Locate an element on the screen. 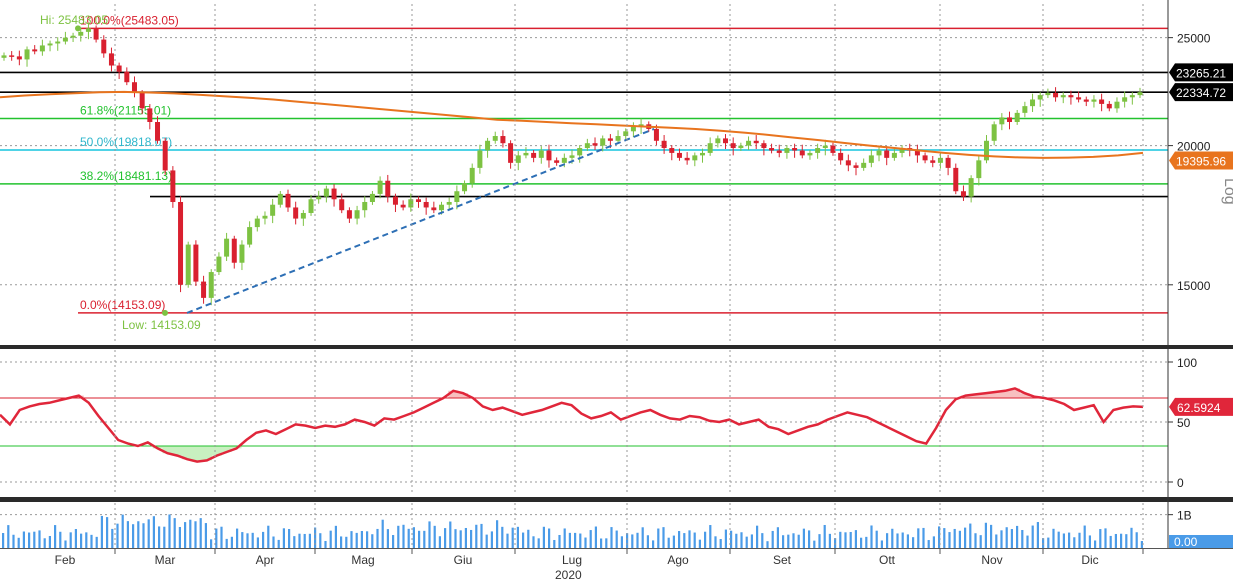 This screenshot has width=1233, height=581. fib-label: 100.0%(25483.05) is located at coordinates (129, 20).